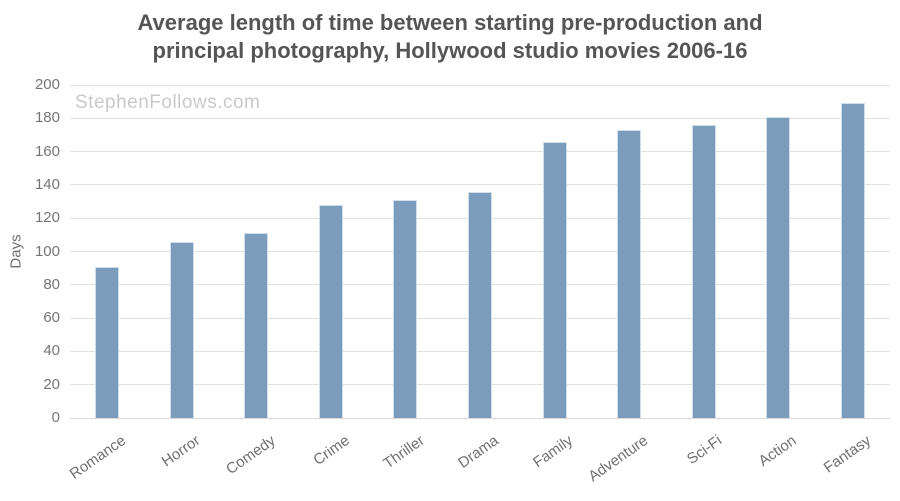  Describe the element at coordinates (554, 279) in the screenshot. I see `bar-family` at that location.